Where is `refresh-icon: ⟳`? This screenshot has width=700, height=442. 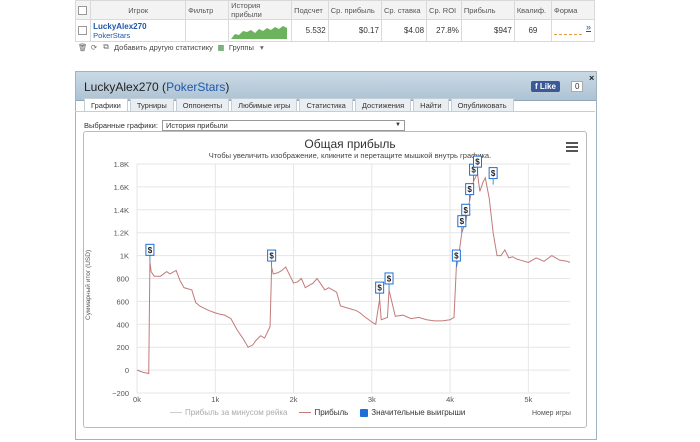
refresh-icon: ⟳ is located at coordinates (94, 47).